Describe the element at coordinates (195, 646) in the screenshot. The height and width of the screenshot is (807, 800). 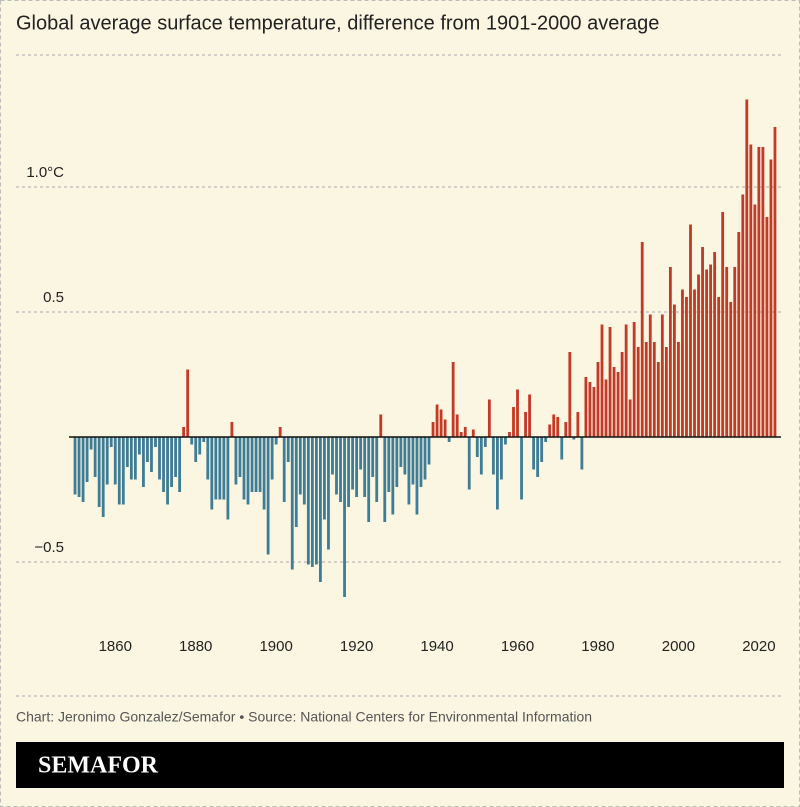
I see `x-tick-label: 1880` at that location.